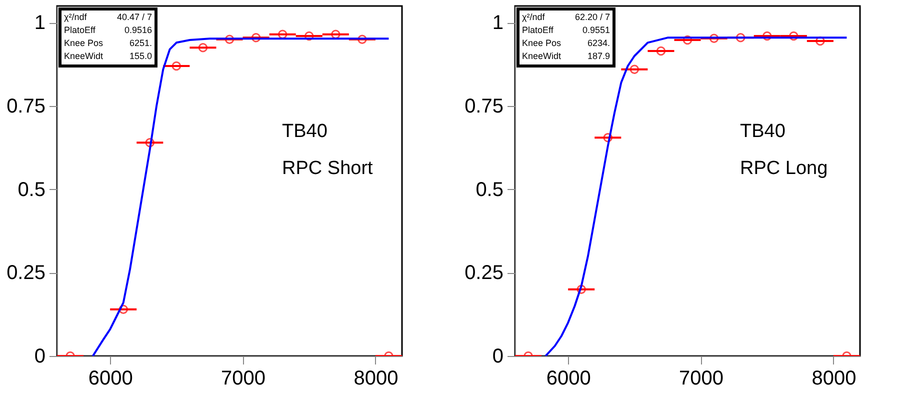 The image size is (910, 407). Describe the element at coordinates (108, 30) in the screenshot. I see `text: PlatoEff 0.9516` at that location.